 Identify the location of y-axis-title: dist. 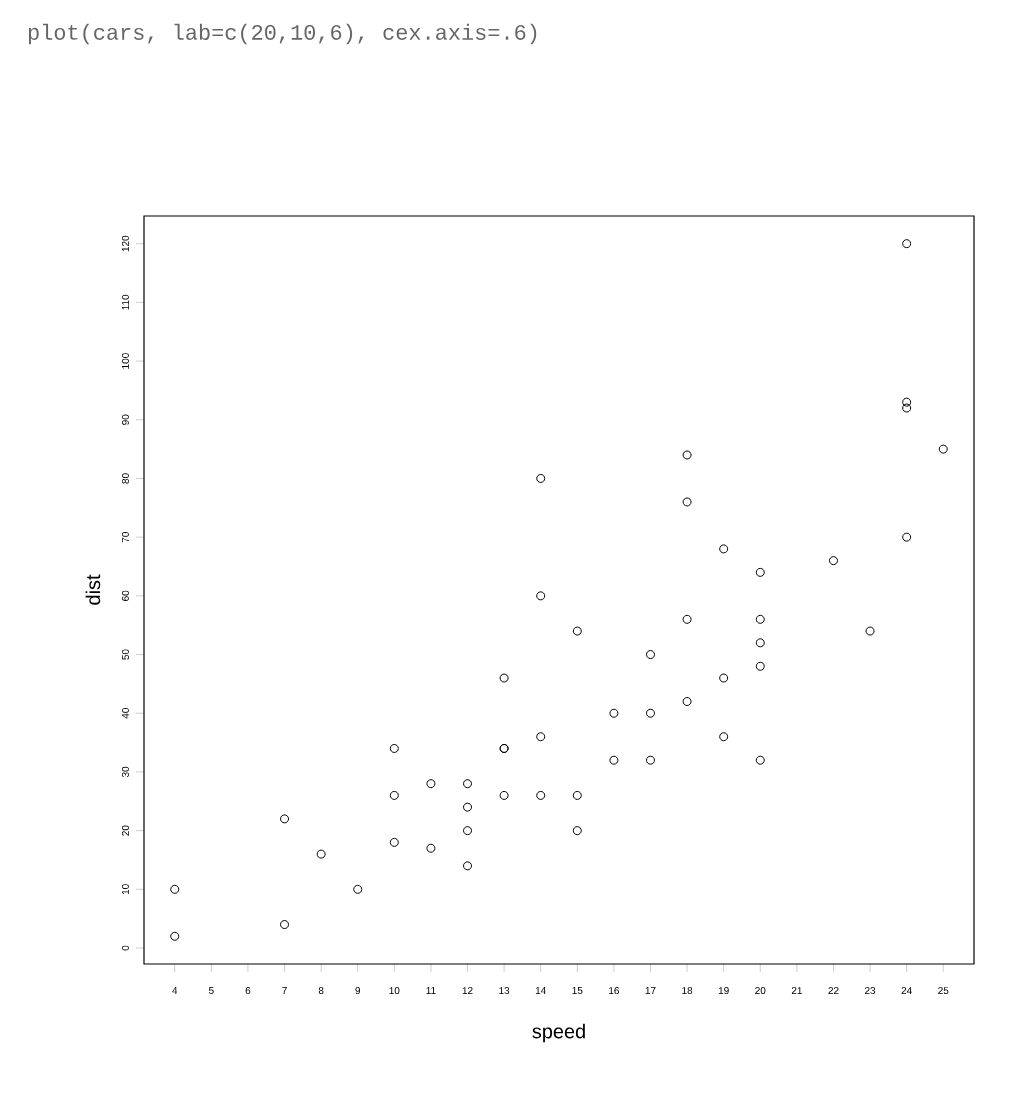
(93, 589).